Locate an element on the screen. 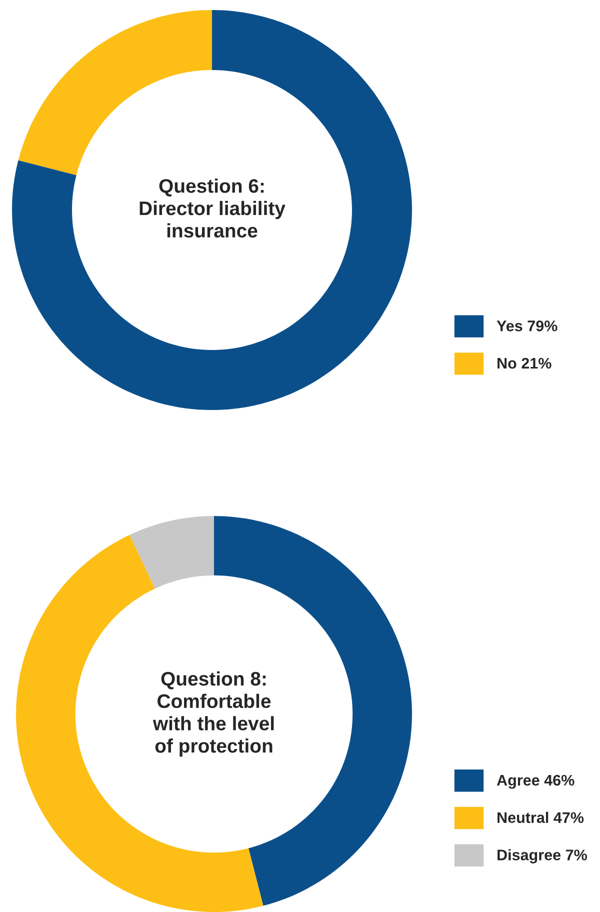 This screenshot has width=600, height=912. text: Question 8: Comfortable with the level of protection is located at coordinates (213, 714).